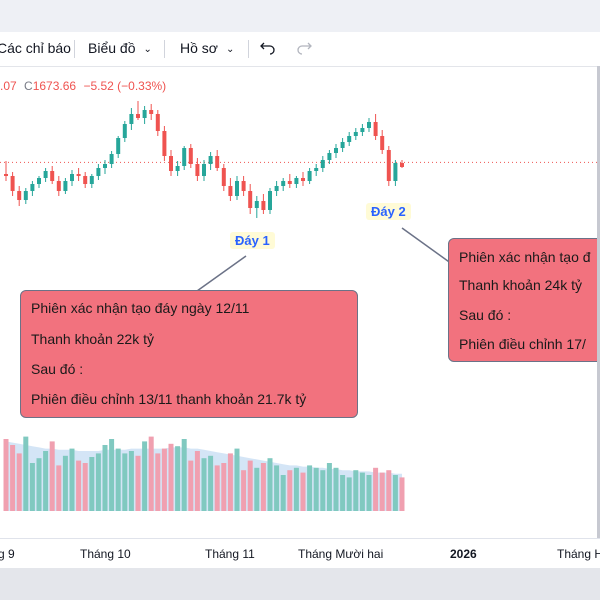  What do you see at coordinates (304, 48) in the screenshot?
I see `redo-icon` at bounding box center [304, 48].